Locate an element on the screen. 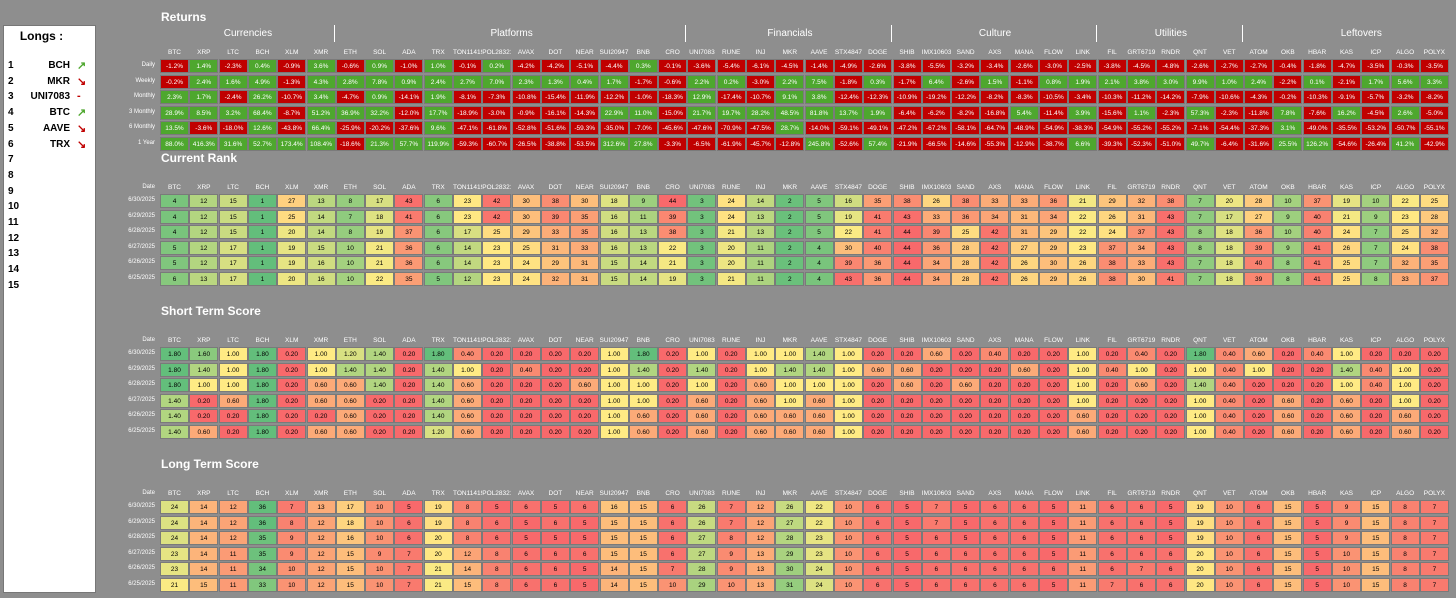 This screenshot has width=1456, height=598. returns-cell: -2.6% is located at coordinates (1024, 66).